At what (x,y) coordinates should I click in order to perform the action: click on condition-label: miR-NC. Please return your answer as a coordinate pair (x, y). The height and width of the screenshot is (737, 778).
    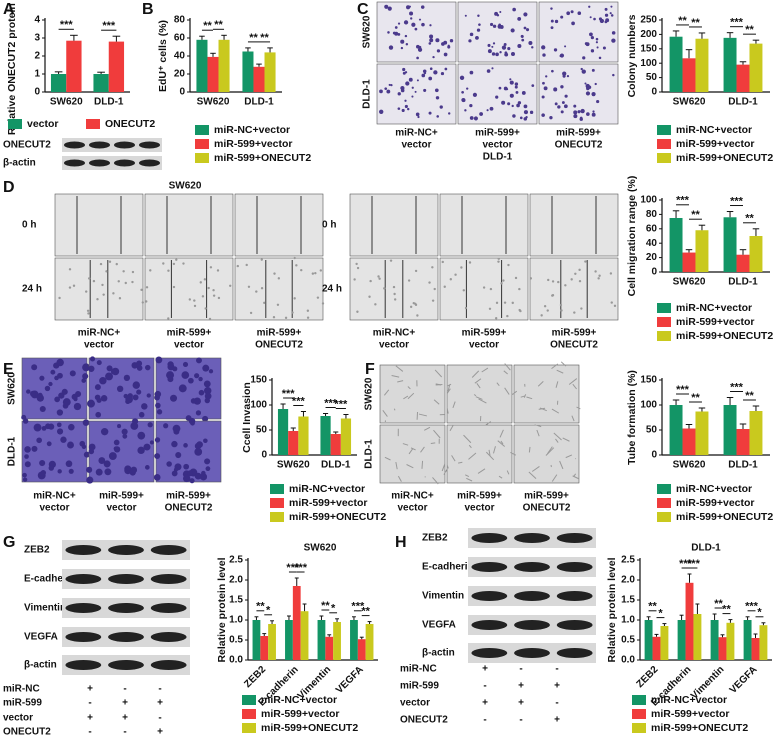
    Looking at the image, I should click on (21, 689).